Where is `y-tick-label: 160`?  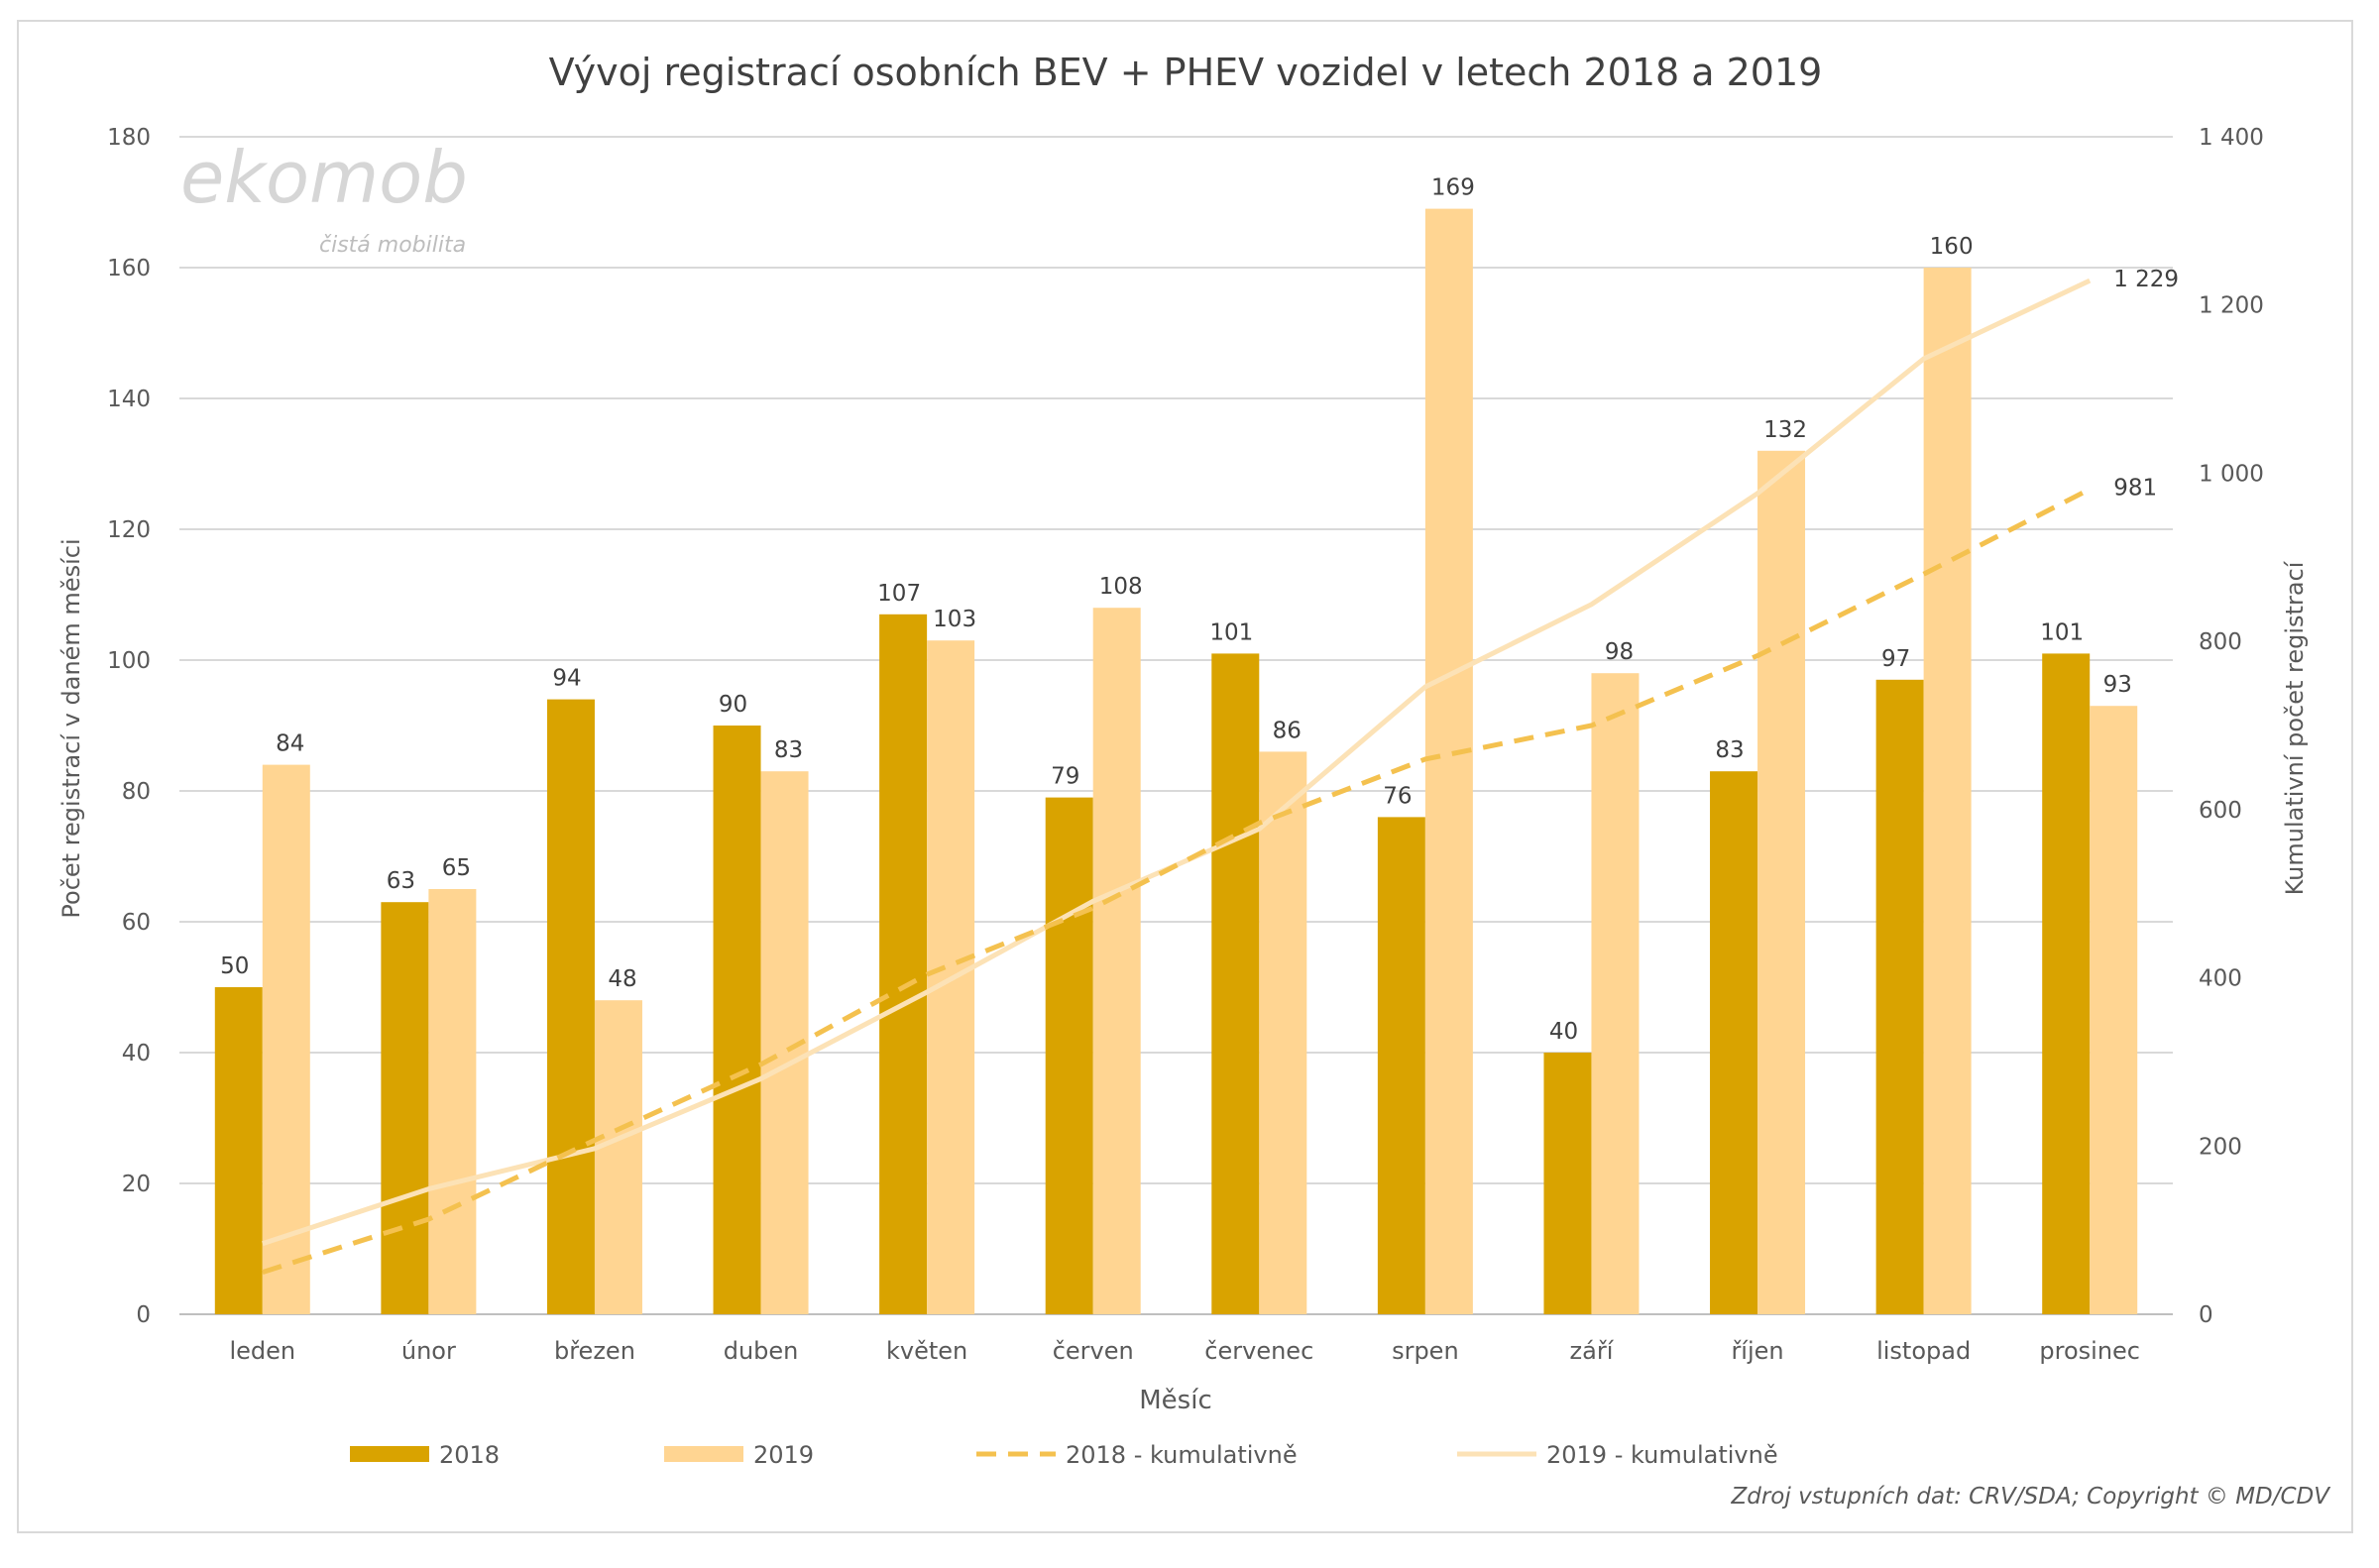
y-tick-label: 160 is located at coordinates (129, 268).